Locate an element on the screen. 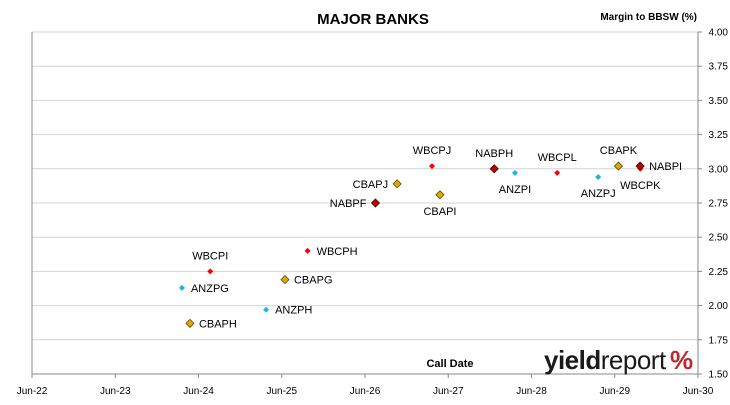 The height and width of the screenshot is (405, 730). point-marker-cbapg is located at coordinates (285, 280).